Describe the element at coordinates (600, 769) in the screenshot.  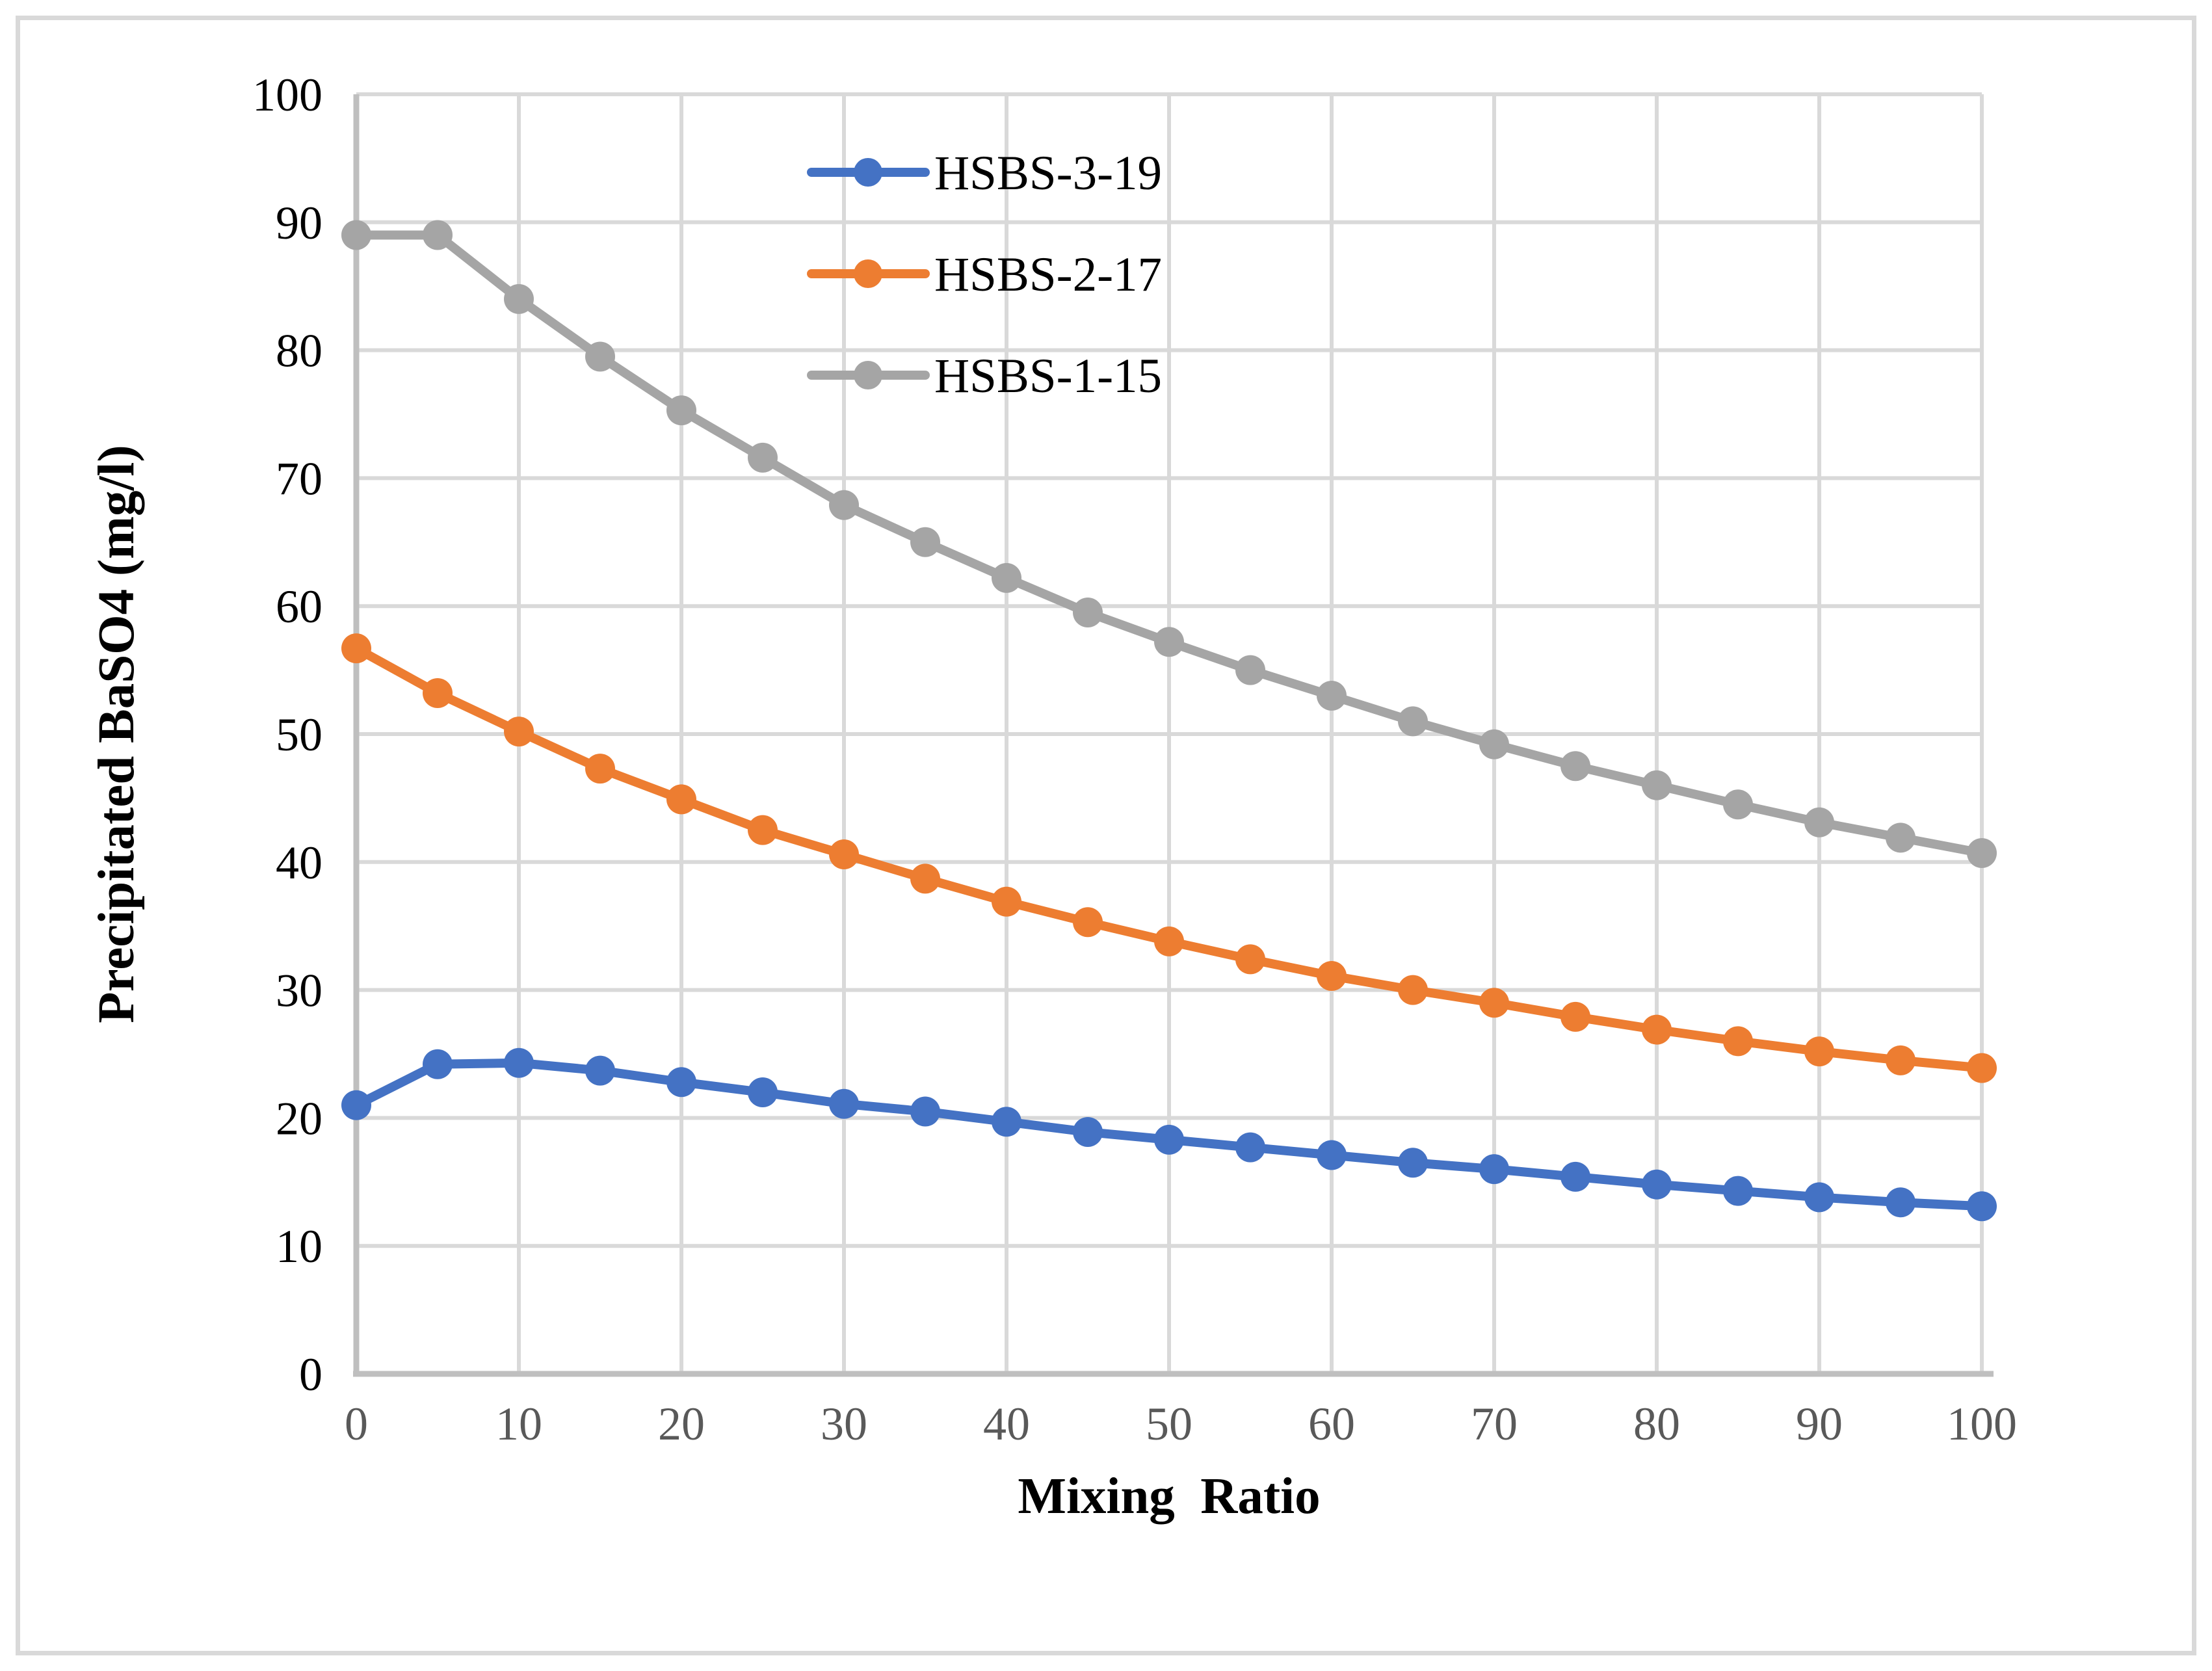
I see `data-point-HSBS-2-17-x15` at that location.